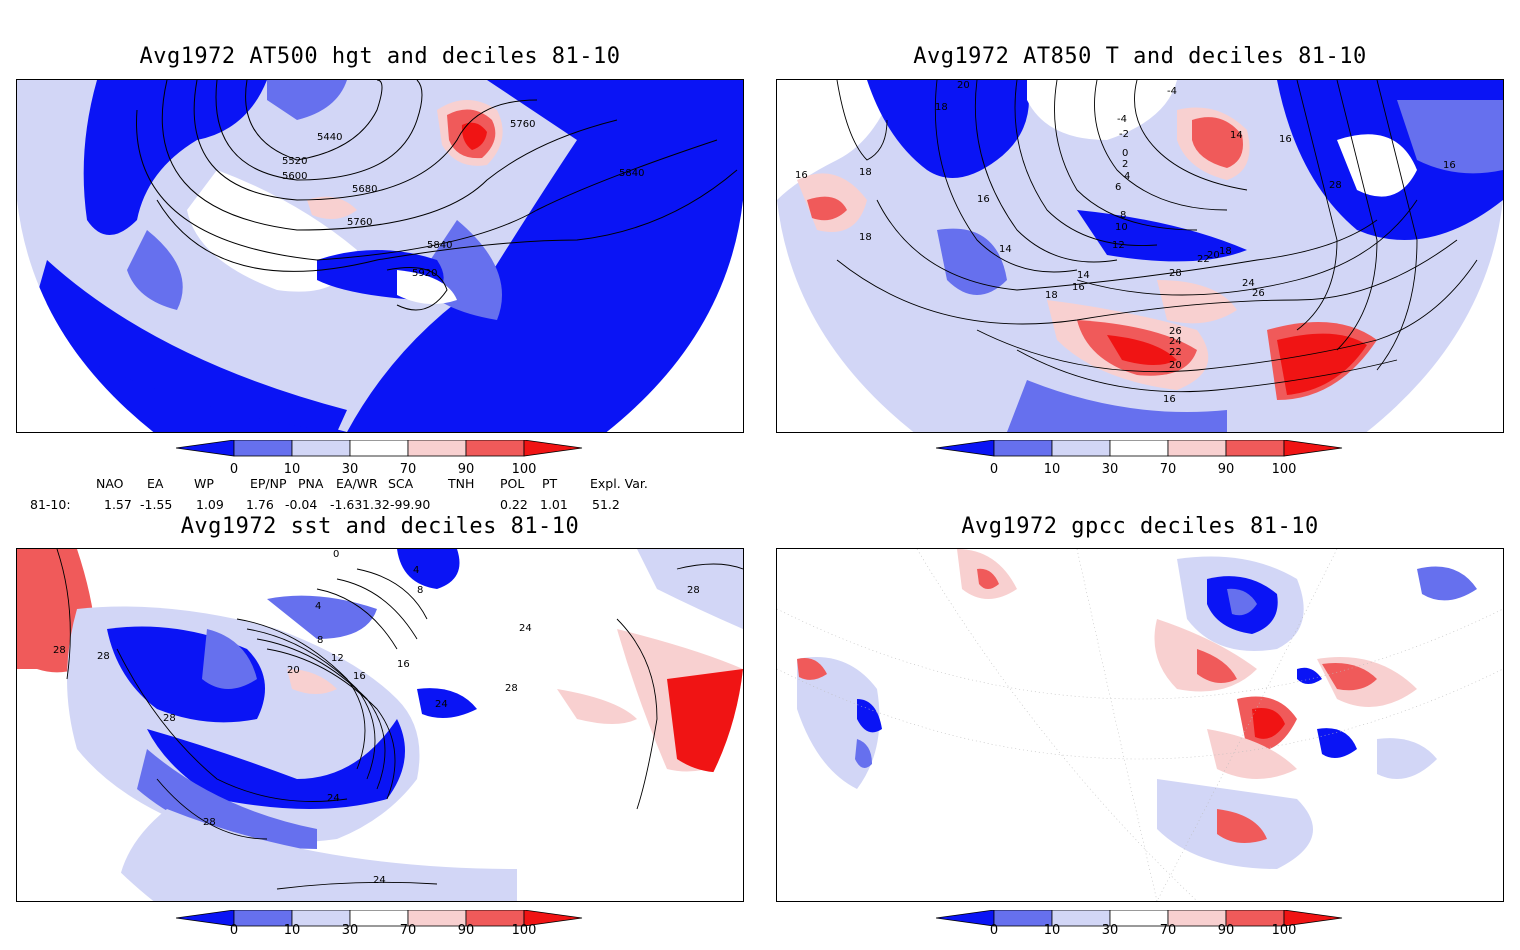  What do you see at coordinates (155, 483) in the screenshot?
I see `index-header: EA` at bounding box center [155, 483].